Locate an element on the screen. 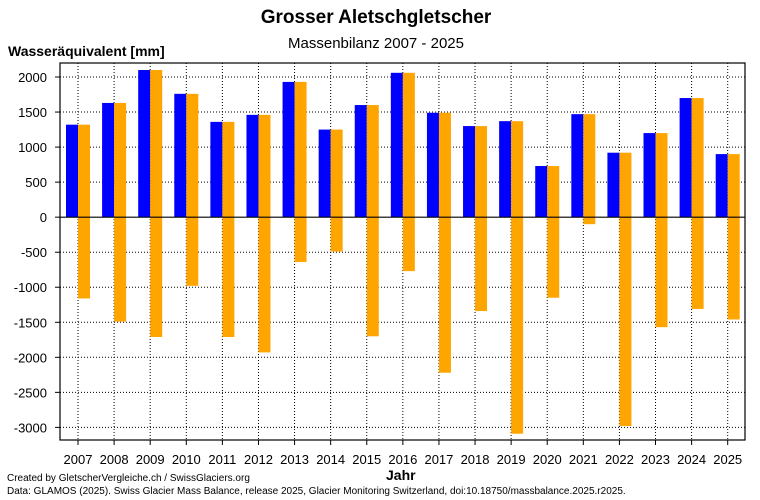 This screenshot has width=760, height=500. x-tick-label: 2021 is located at coordinates (583, 459).